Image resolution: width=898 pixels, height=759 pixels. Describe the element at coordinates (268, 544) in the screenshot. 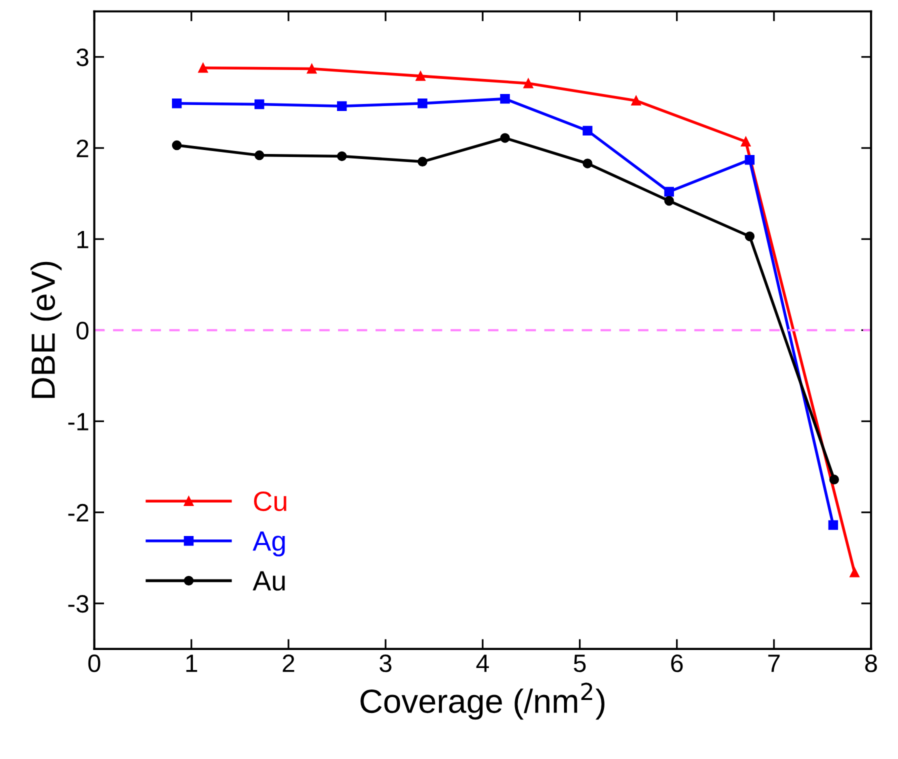

I see `legend-label: Ag` at that location.